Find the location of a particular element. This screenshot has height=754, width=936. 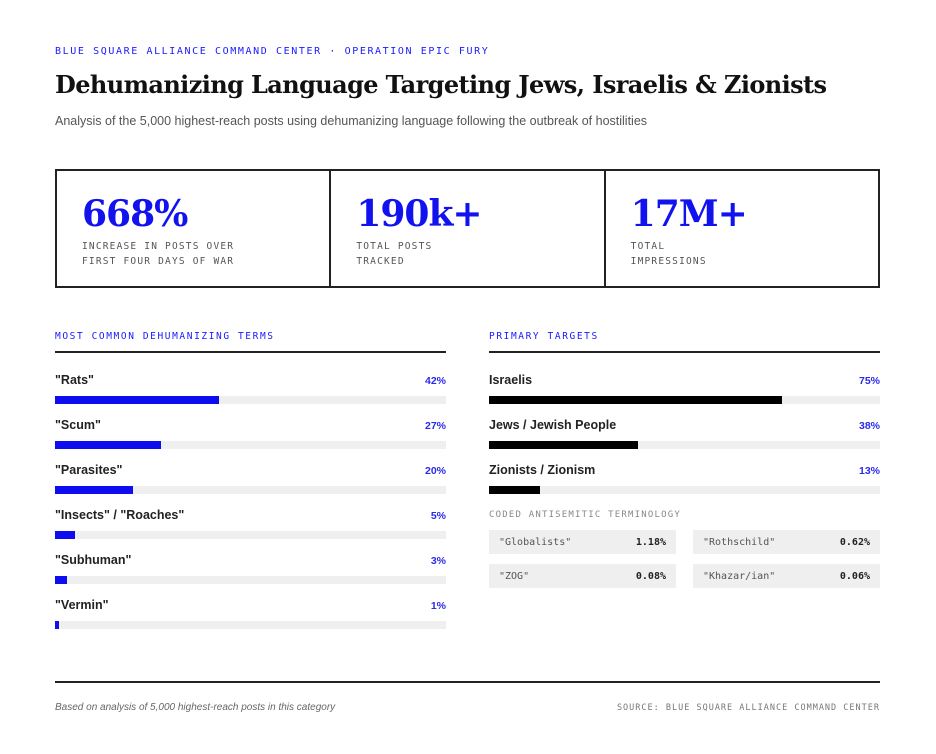

bar-row: "Insects" / "Roaches" 5% is located at coordinates (250, 530).